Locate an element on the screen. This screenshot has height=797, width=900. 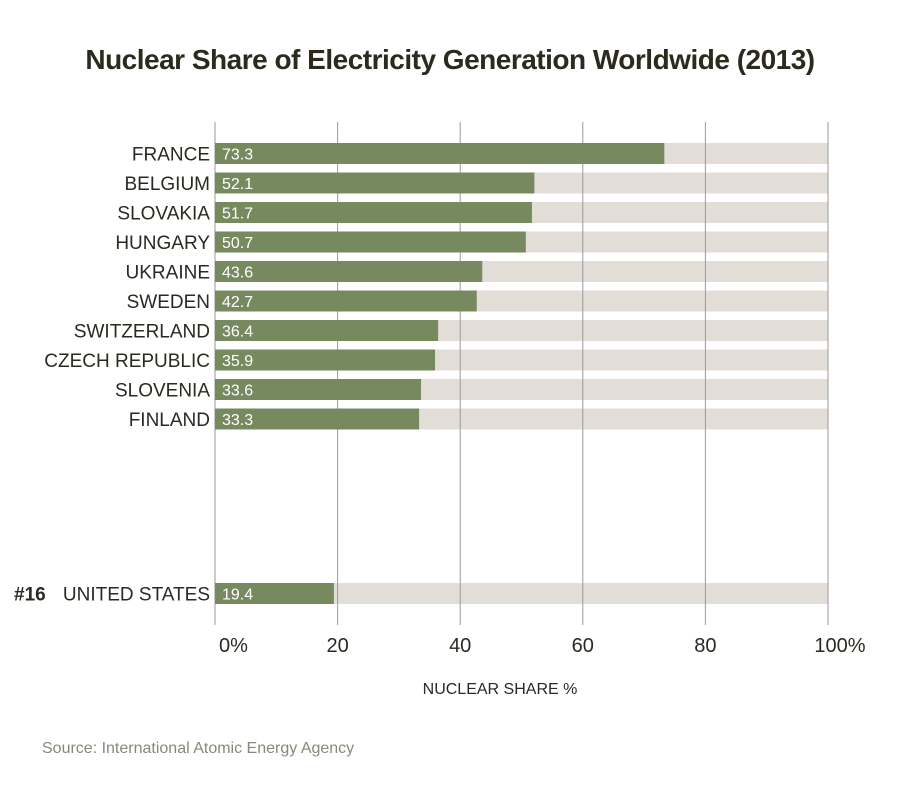
category-label: SWITZERLAND is located at coordinates (142, 332).